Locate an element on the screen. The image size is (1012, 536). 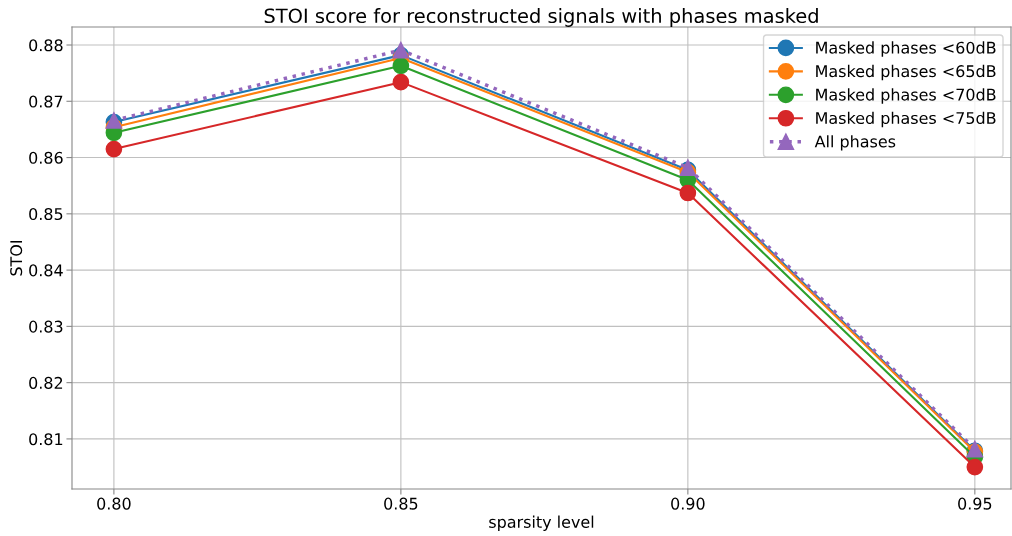
legend-label: Masked phases <70dB is located at coordinates (906, 96).